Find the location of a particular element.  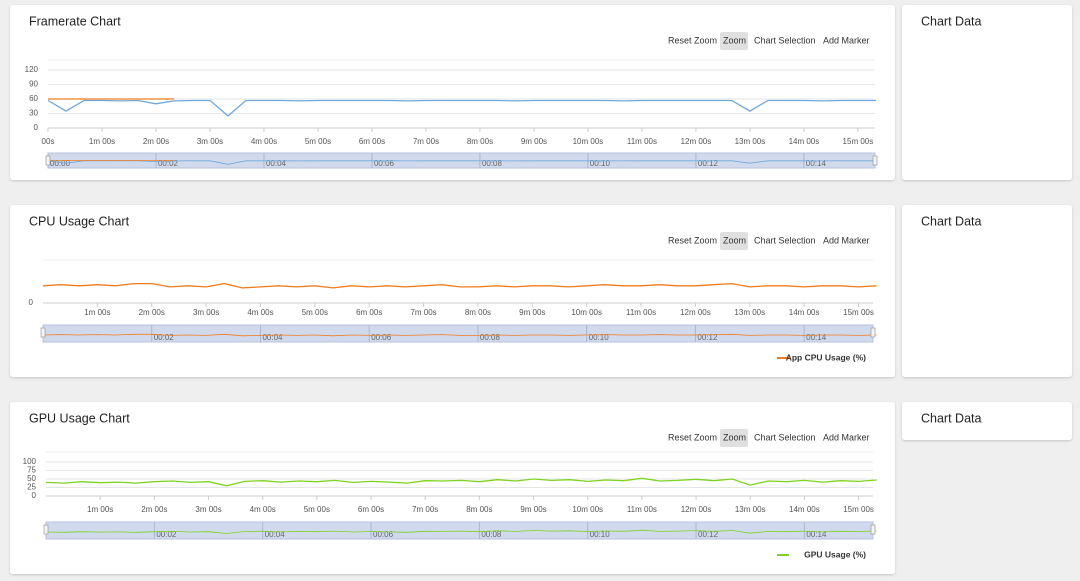

chart-title: GPU Usage Chart is located at coordinates (79, 418).